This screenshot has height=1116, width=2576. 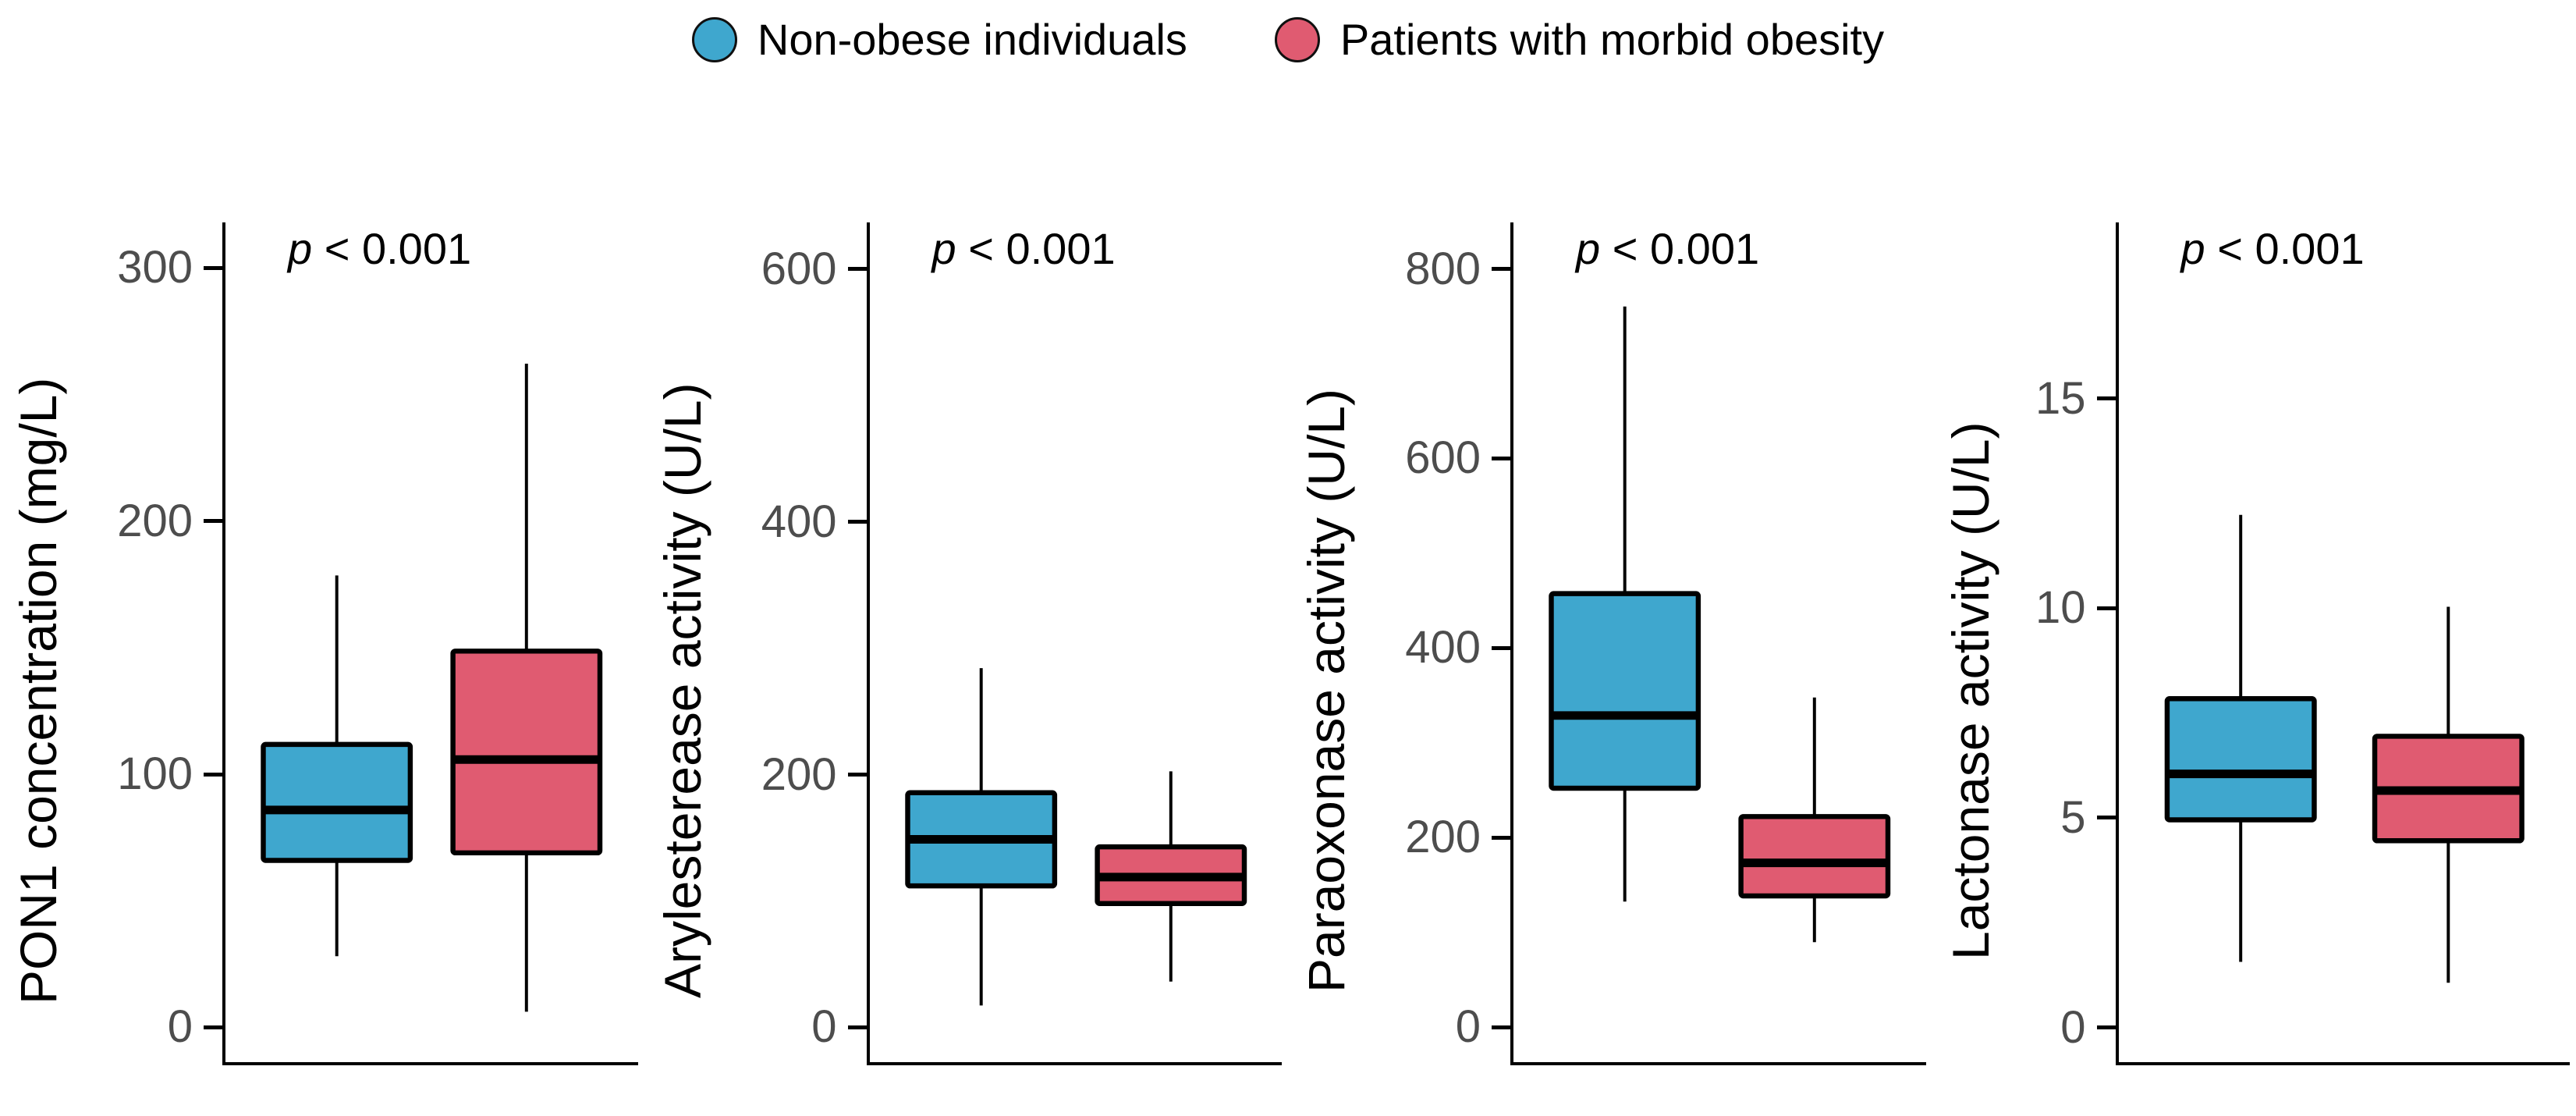 What do you see at coordinates (2073, 817) in the screenshot?
I see `y-tick-label: 5` at bounding box center [2073, 817].